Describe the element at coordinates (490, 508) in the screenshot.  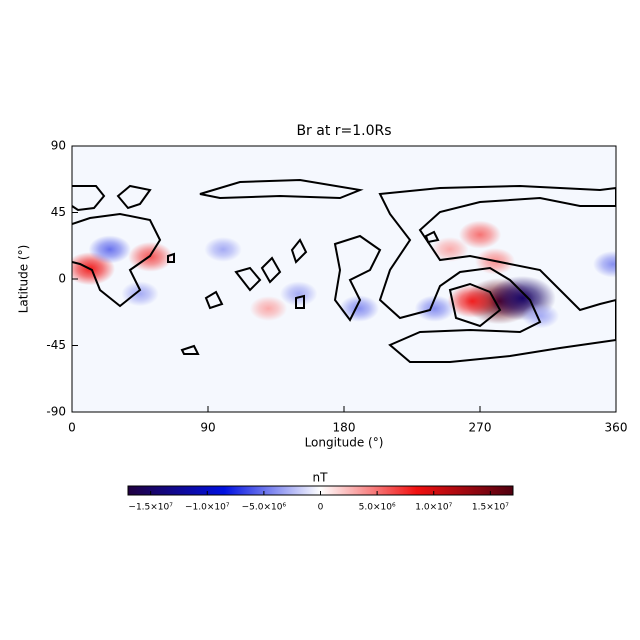
I see `colorbar-tick-label: 1.5×10⁷` at that location.